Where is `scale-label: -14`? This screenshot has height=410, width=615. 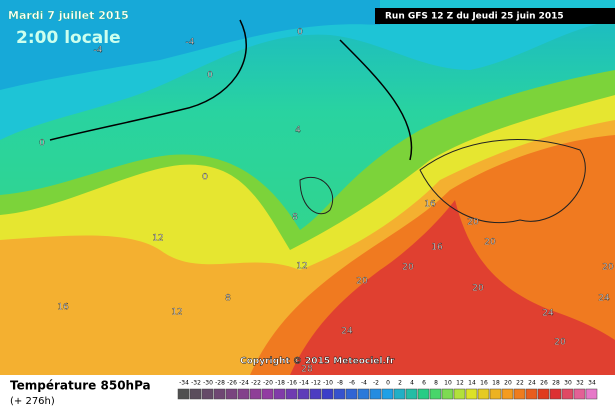 scale-label: -14 is located at coordinates (304, 383).